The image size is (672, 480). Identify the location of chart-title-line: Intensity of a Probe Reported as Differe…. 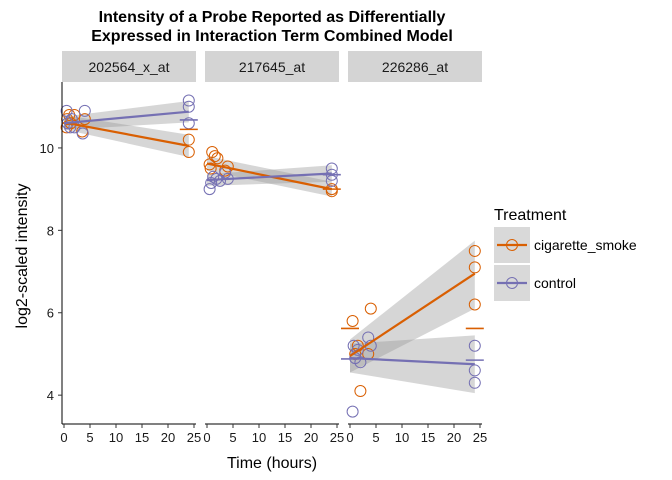
(272, 17).